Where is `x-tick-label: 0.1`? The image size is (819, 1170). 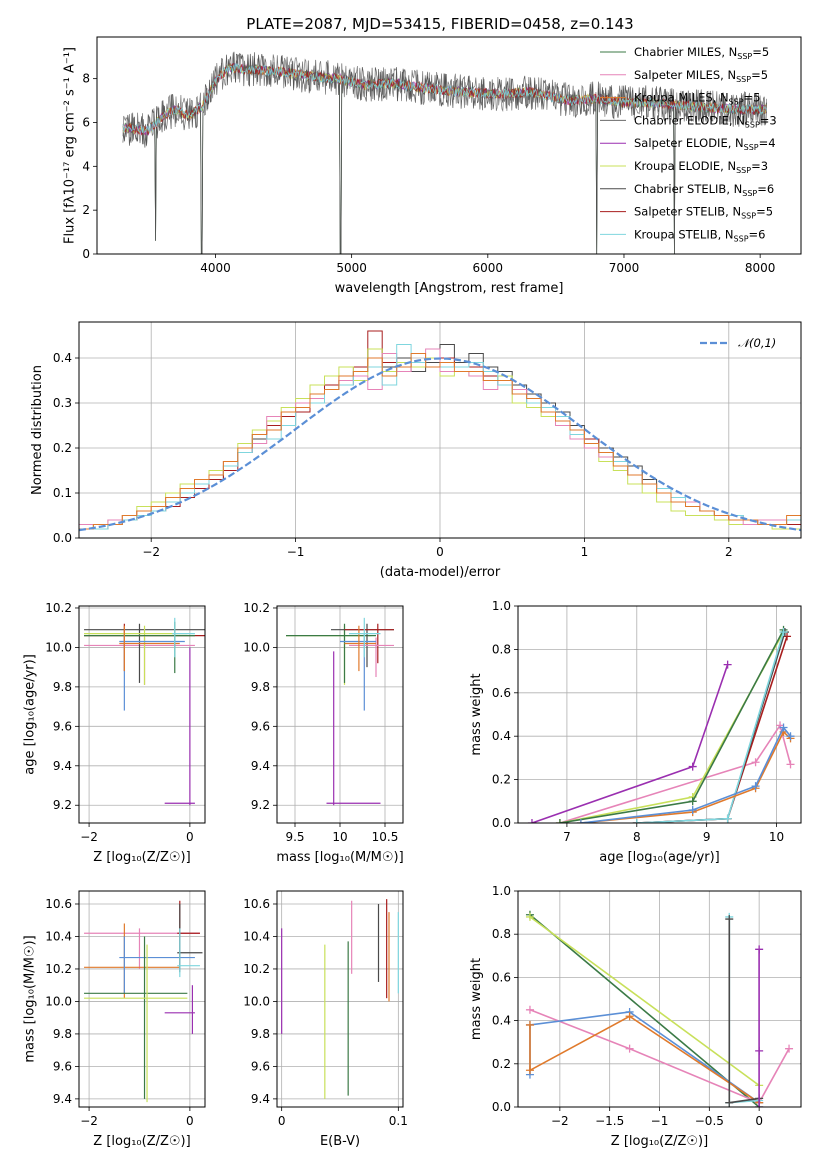
x-tick-label: 0.1 is located at coordinates (398, 1121).